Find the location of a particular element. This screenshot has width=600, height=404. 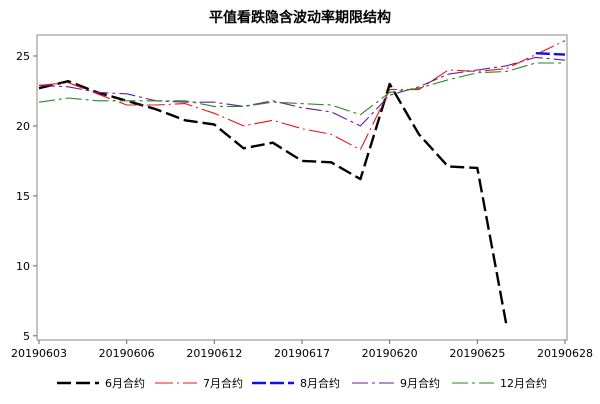

y-tick-label: 25 is located at coordinates (23, 56).